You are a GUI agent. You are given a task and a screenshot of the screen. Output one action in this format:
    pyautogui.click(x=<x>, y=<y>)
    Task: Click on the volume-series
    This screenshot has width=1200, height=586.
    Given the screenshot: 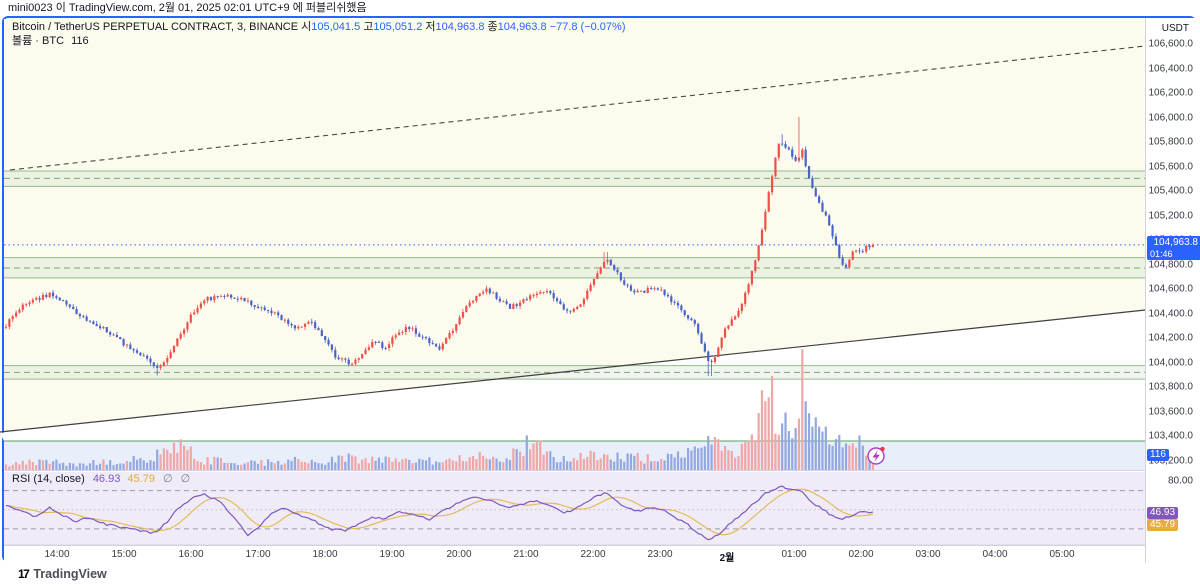 What is the action you would take?
    pyautogui.click(x=439, y=409)
    